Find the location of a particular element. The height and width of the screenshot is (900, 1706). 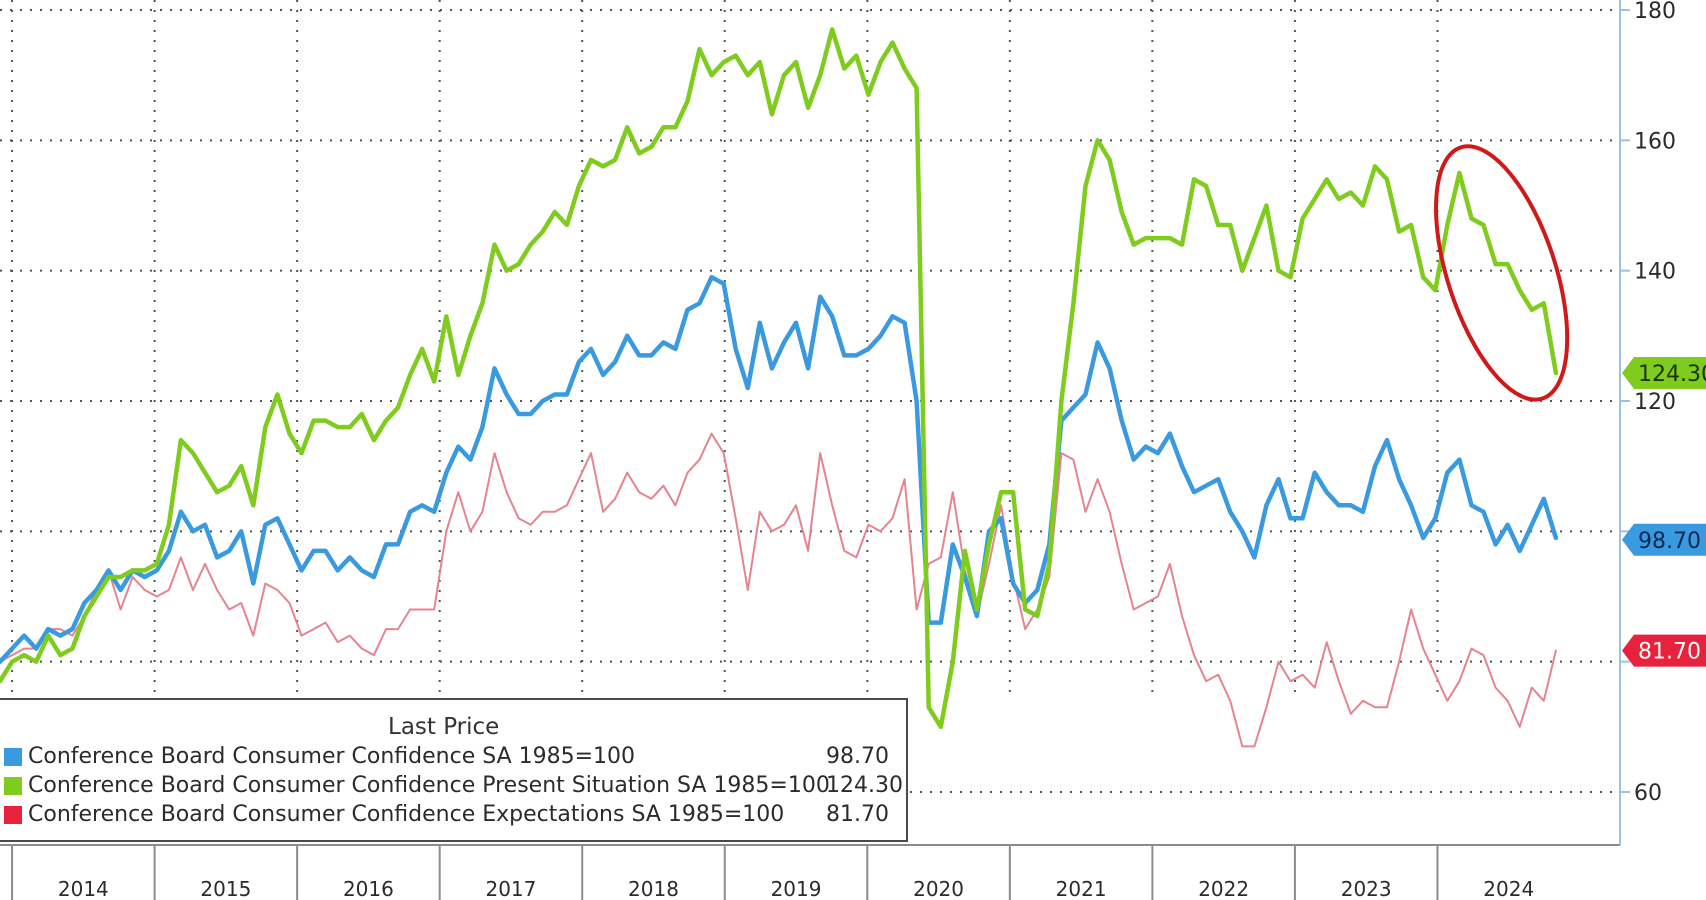

last-value-label: 98.70 is located at coordinates (1669, 541).